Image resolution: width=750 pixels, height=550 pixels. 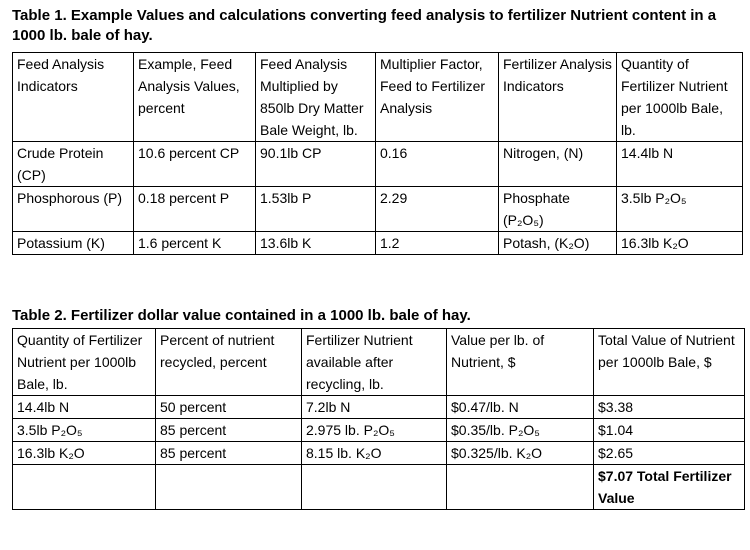 What do you see at coordinates (669, 453) in the screenshot?
I see `table-cell: $2.65` at bounding box center [669, 453].